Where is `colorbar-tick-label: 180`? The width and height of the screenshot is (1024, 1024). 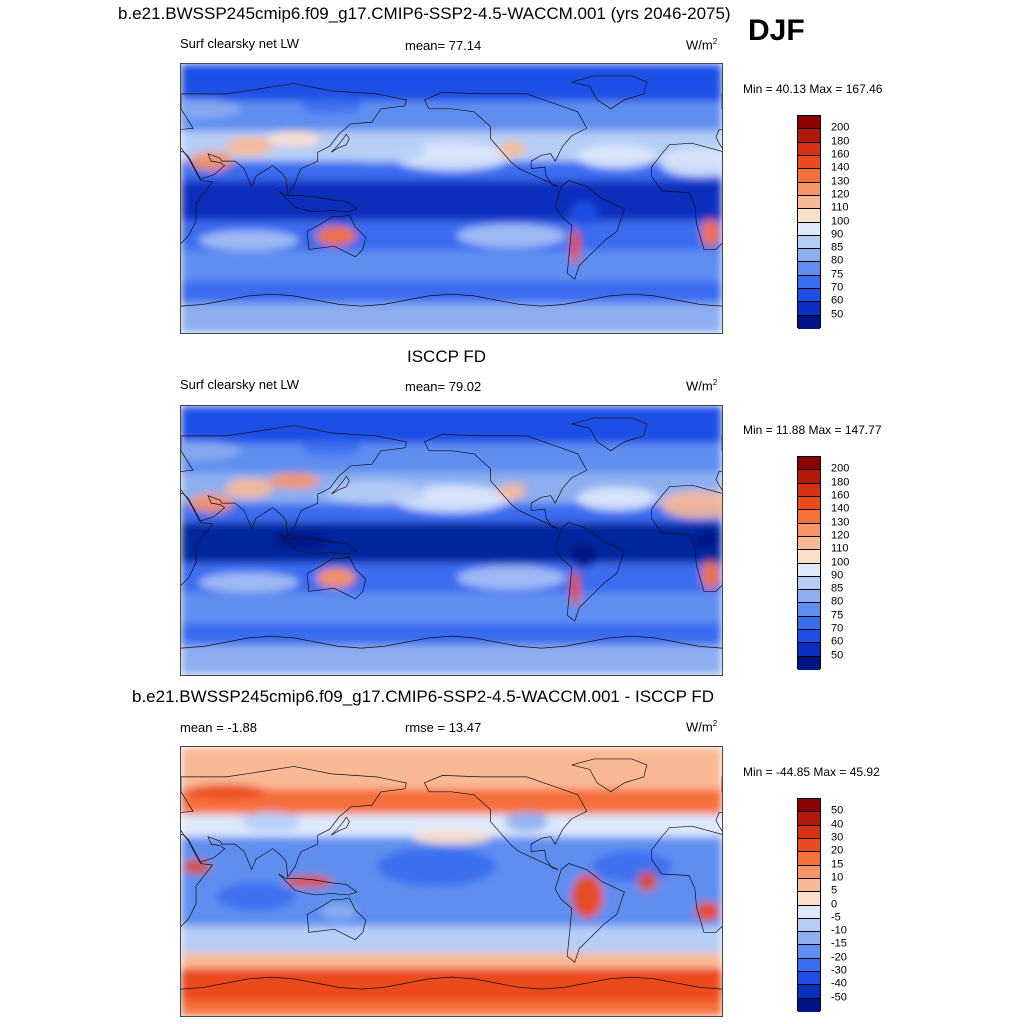 colorbar-tick-label: 180 is located at coordinates (840, 141).